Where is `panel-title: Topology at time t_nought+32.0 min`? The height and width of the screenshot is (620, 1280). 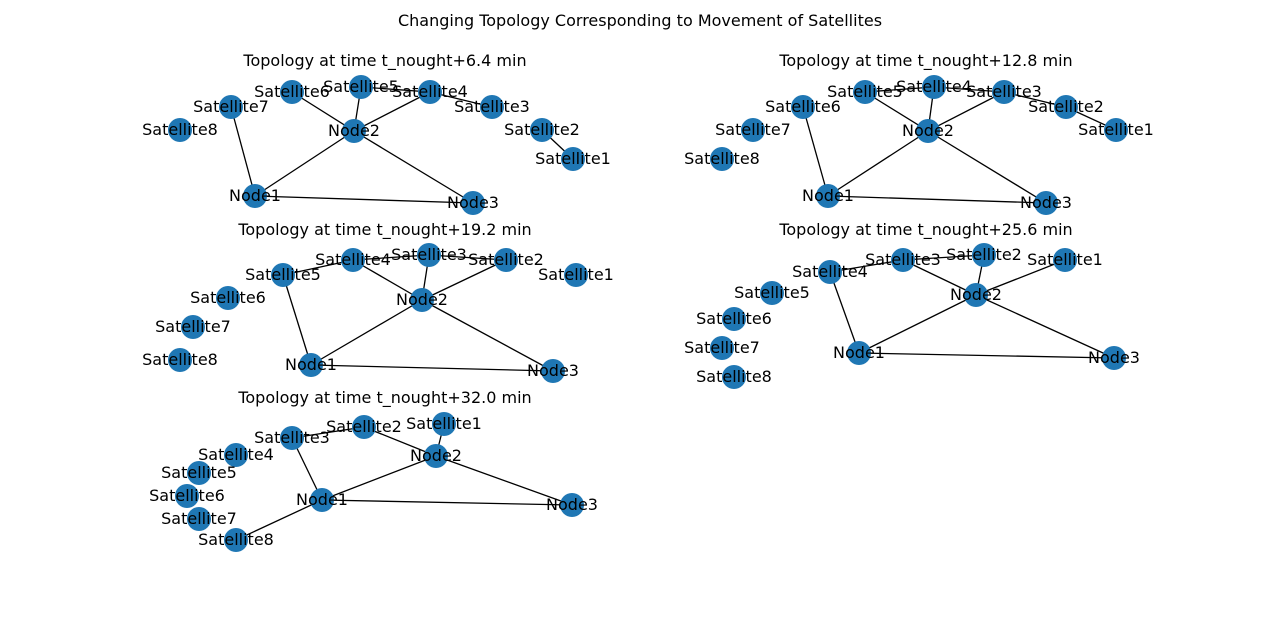 panel-title: Topology at time t_nought+32.0 min is located at coordinates (384, 398).